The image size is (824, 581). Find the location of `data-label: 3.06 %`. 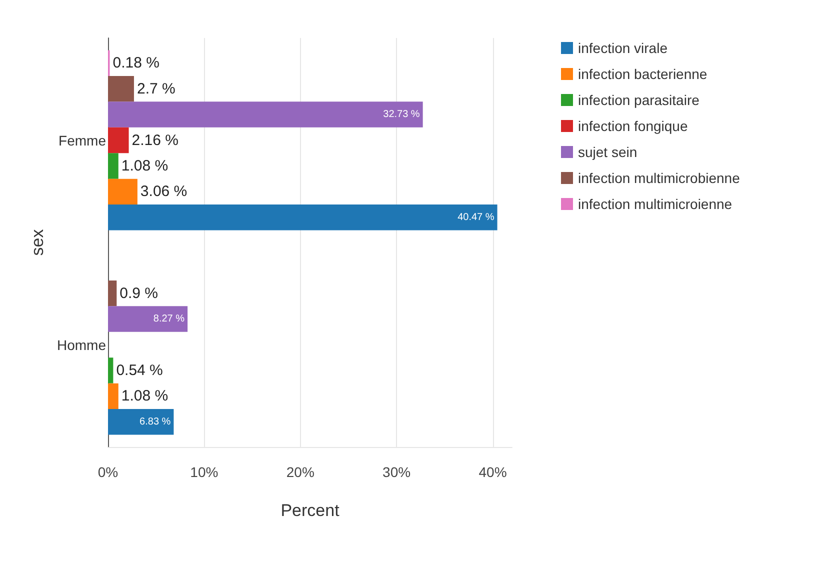

data-label: 3.06 % is located at coordinates (164, 191).